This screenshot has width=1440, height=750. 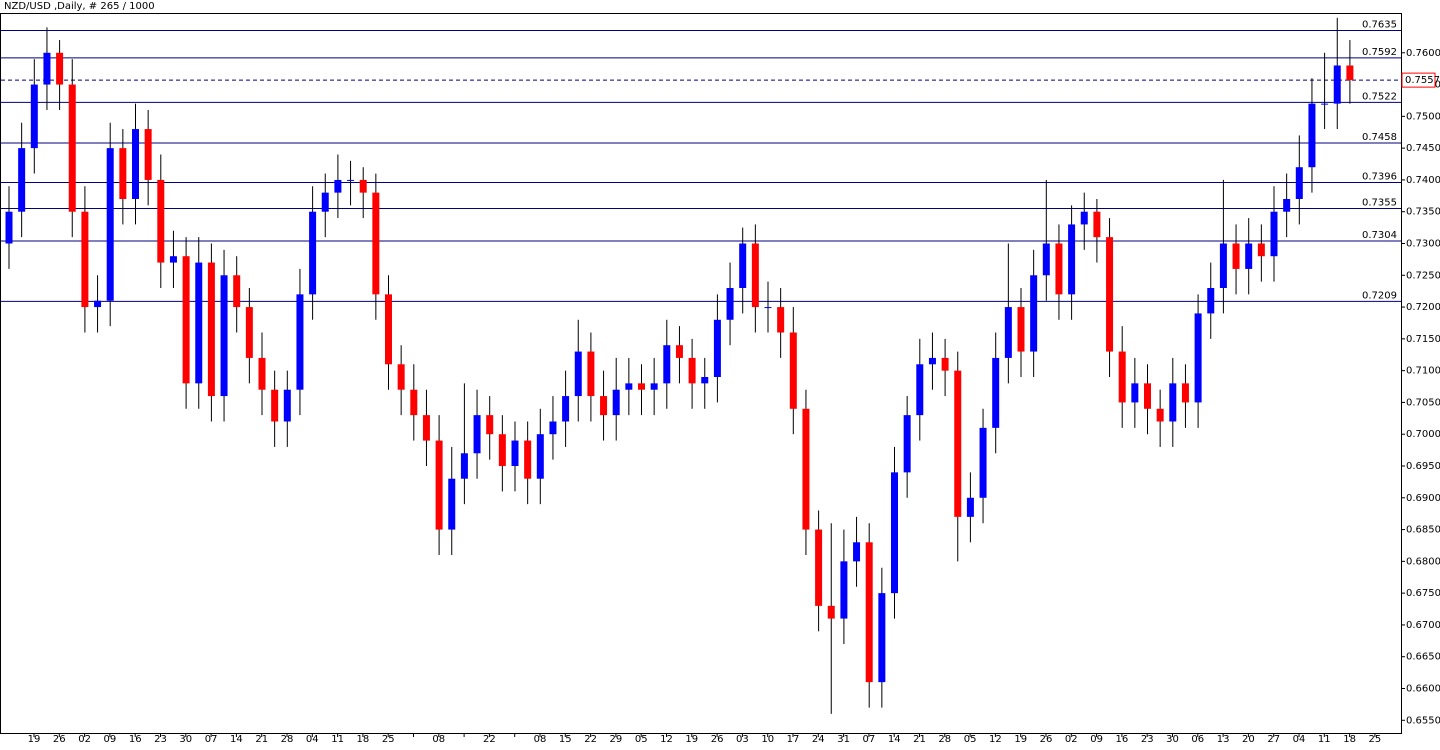 What do you see at coordinates (1423, 561) in the screenshot?
I see `y-tick-label: 0.6800` at bounding box center [1423, 561].